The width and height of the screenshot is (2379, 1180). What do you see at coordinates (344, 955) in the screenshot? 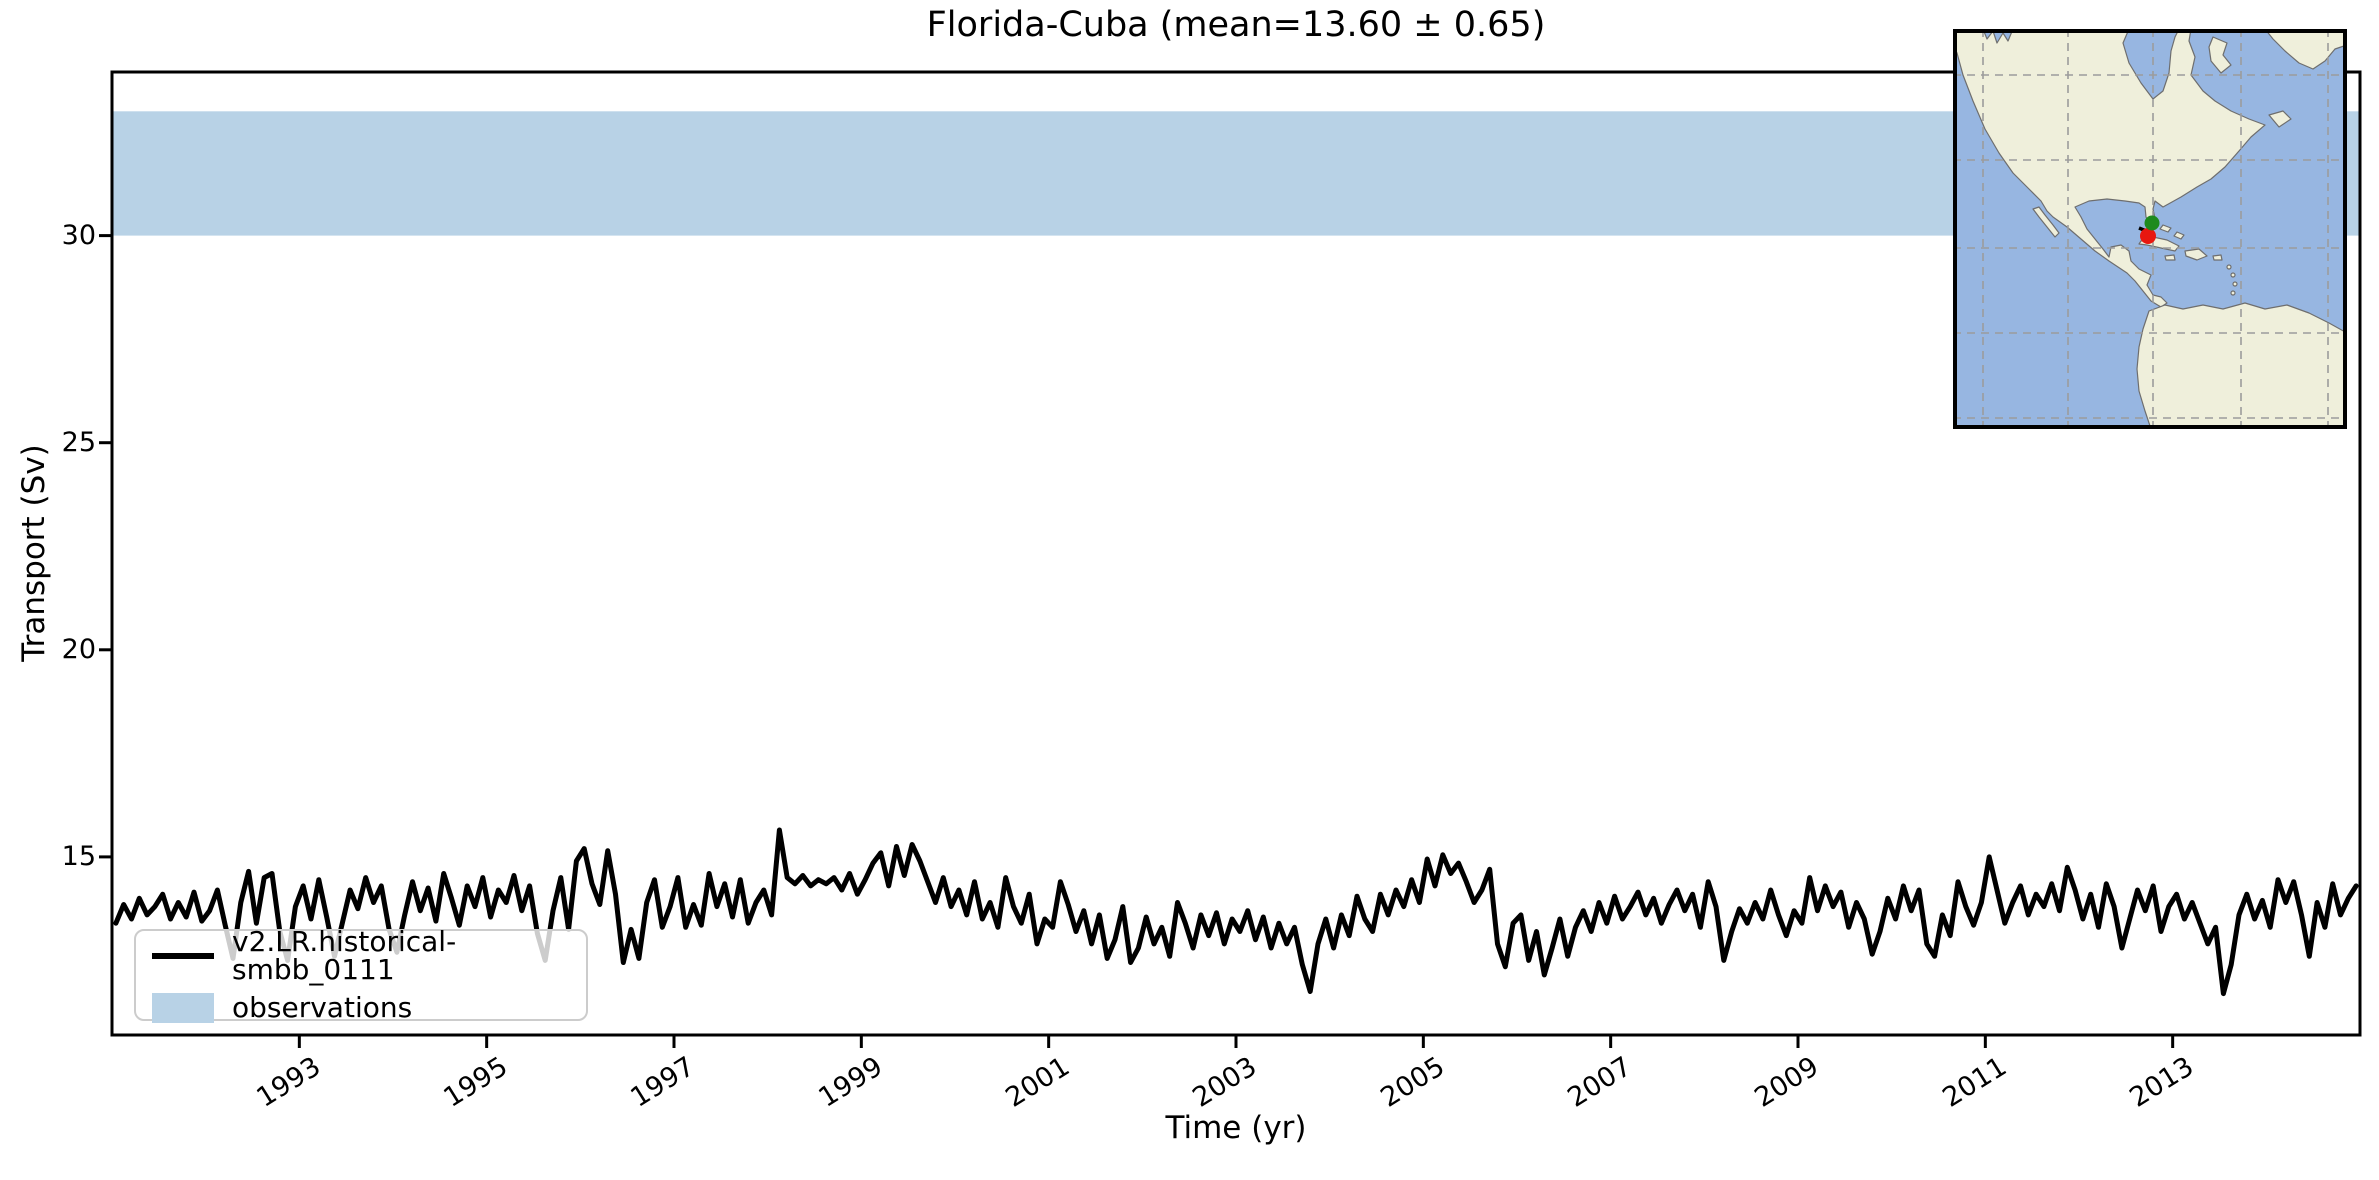
I see `legend-model-label: v2.LR.historical-smbb_0111` at bounding box center [344, 955].